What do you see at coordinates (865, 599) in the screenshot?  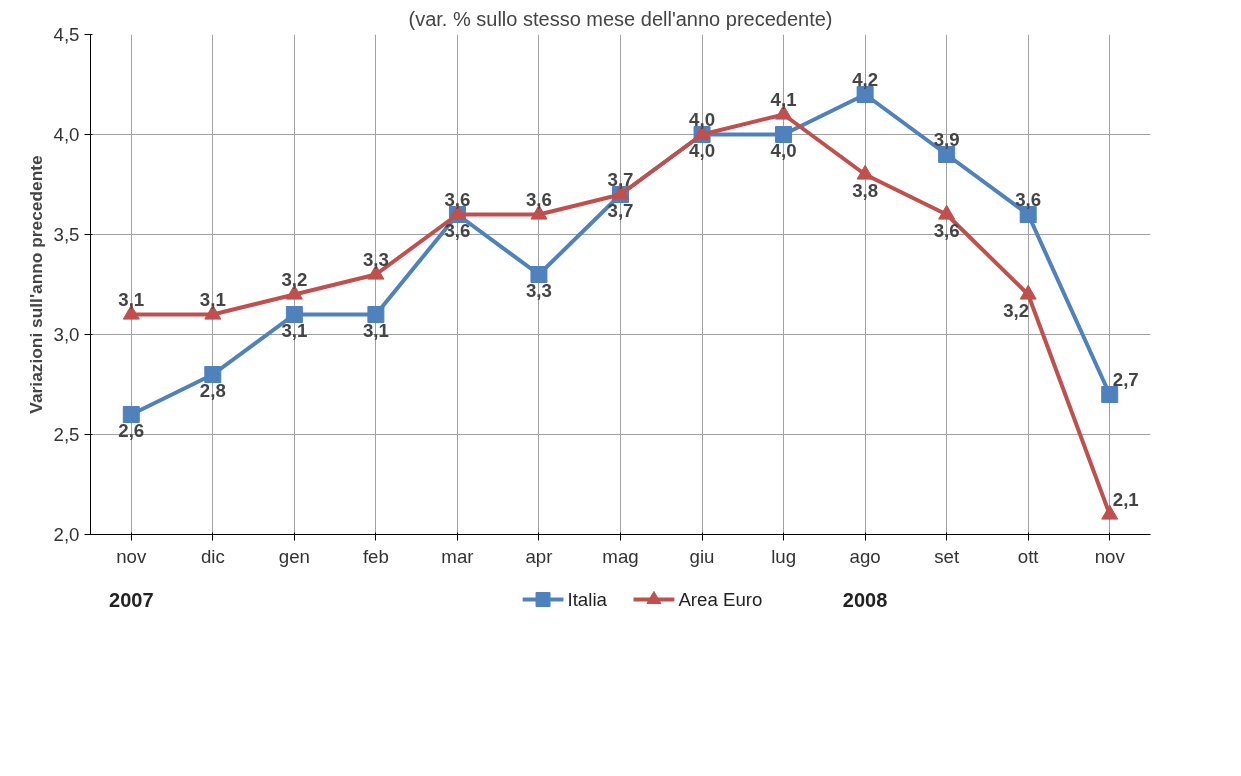 I see `text: 2008` at bounding box center [865, 599].